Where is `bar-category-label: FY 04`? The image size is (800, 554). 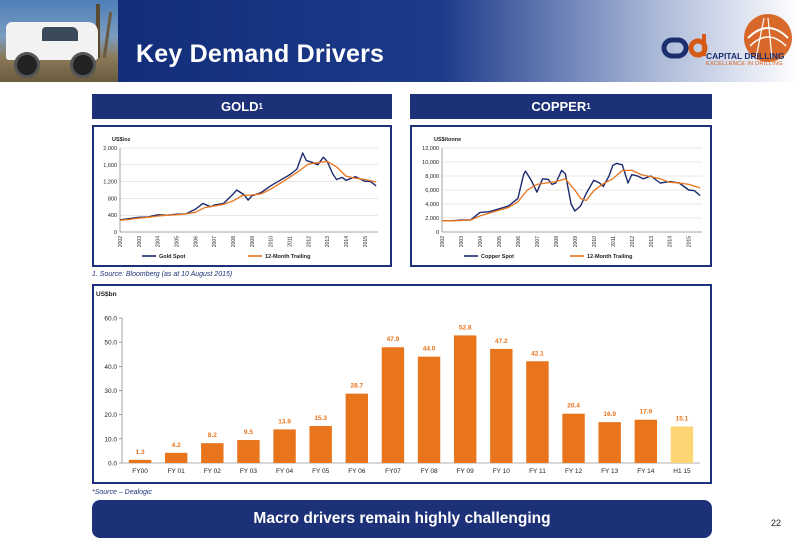 bar-category-label: FY 04 is located at coordinates (285, 471).